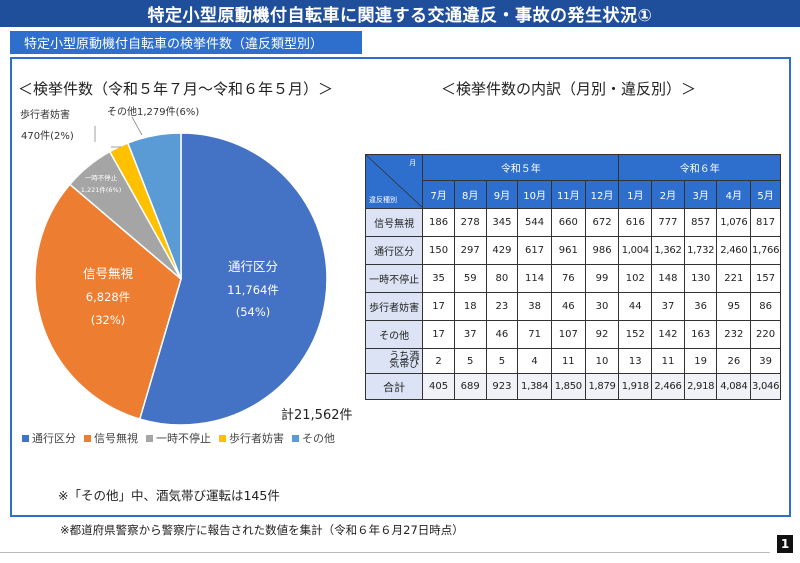 This screenshot has width=800, height=563. Describe the element at coordinates (47, 136) in the screenshot. I see `hokousha-count-label: 470件(2%)` at that location.